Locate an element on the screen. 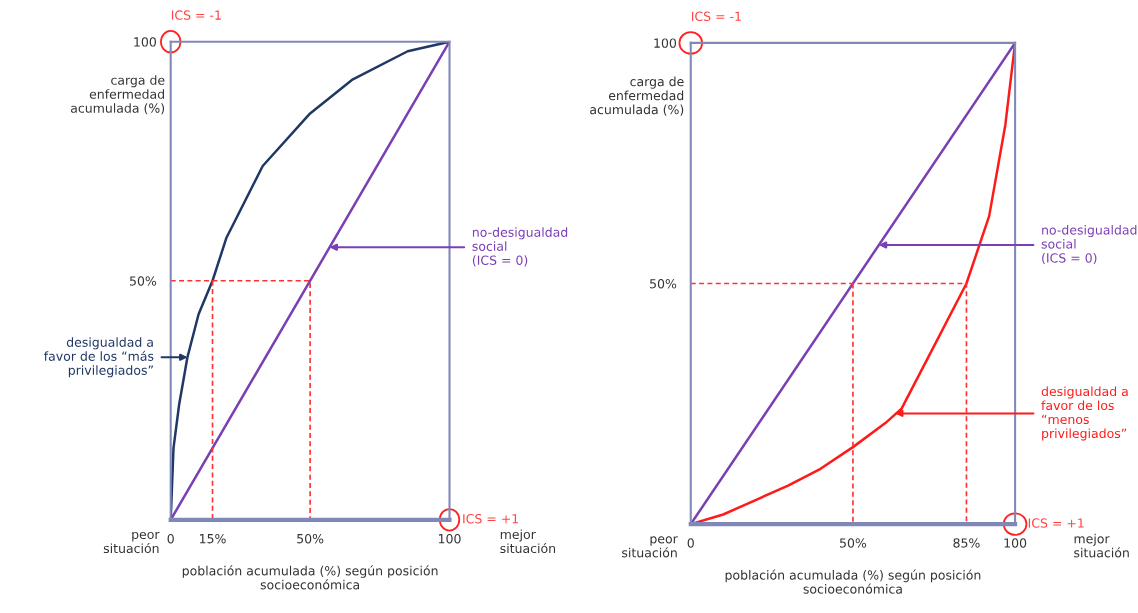  annotation: desigualdad a favor de los “menos privilegiados” is located at coordinates (1084, 413).